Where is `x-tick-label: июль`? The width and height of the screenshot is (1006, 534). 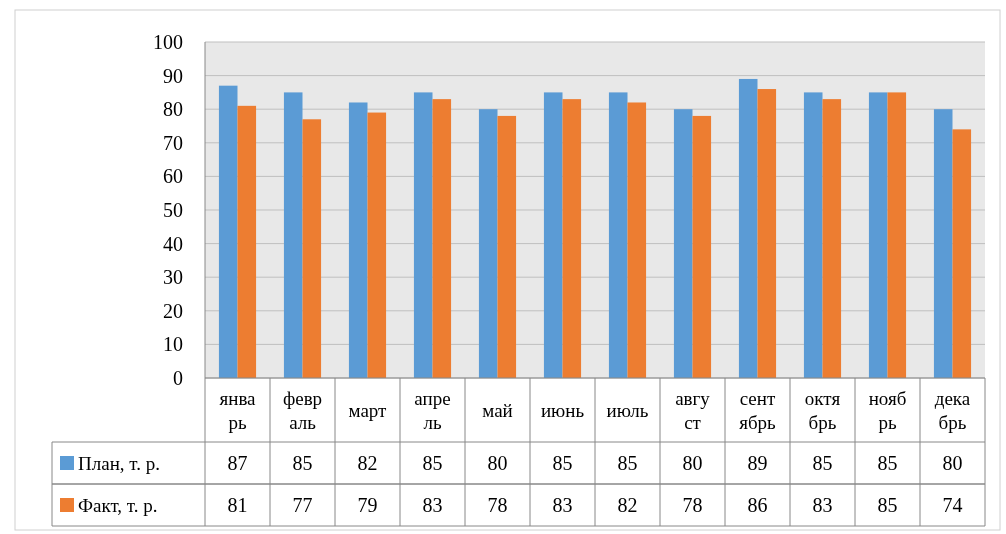
x-tick-label: июль is located at coordinates (627, 410).